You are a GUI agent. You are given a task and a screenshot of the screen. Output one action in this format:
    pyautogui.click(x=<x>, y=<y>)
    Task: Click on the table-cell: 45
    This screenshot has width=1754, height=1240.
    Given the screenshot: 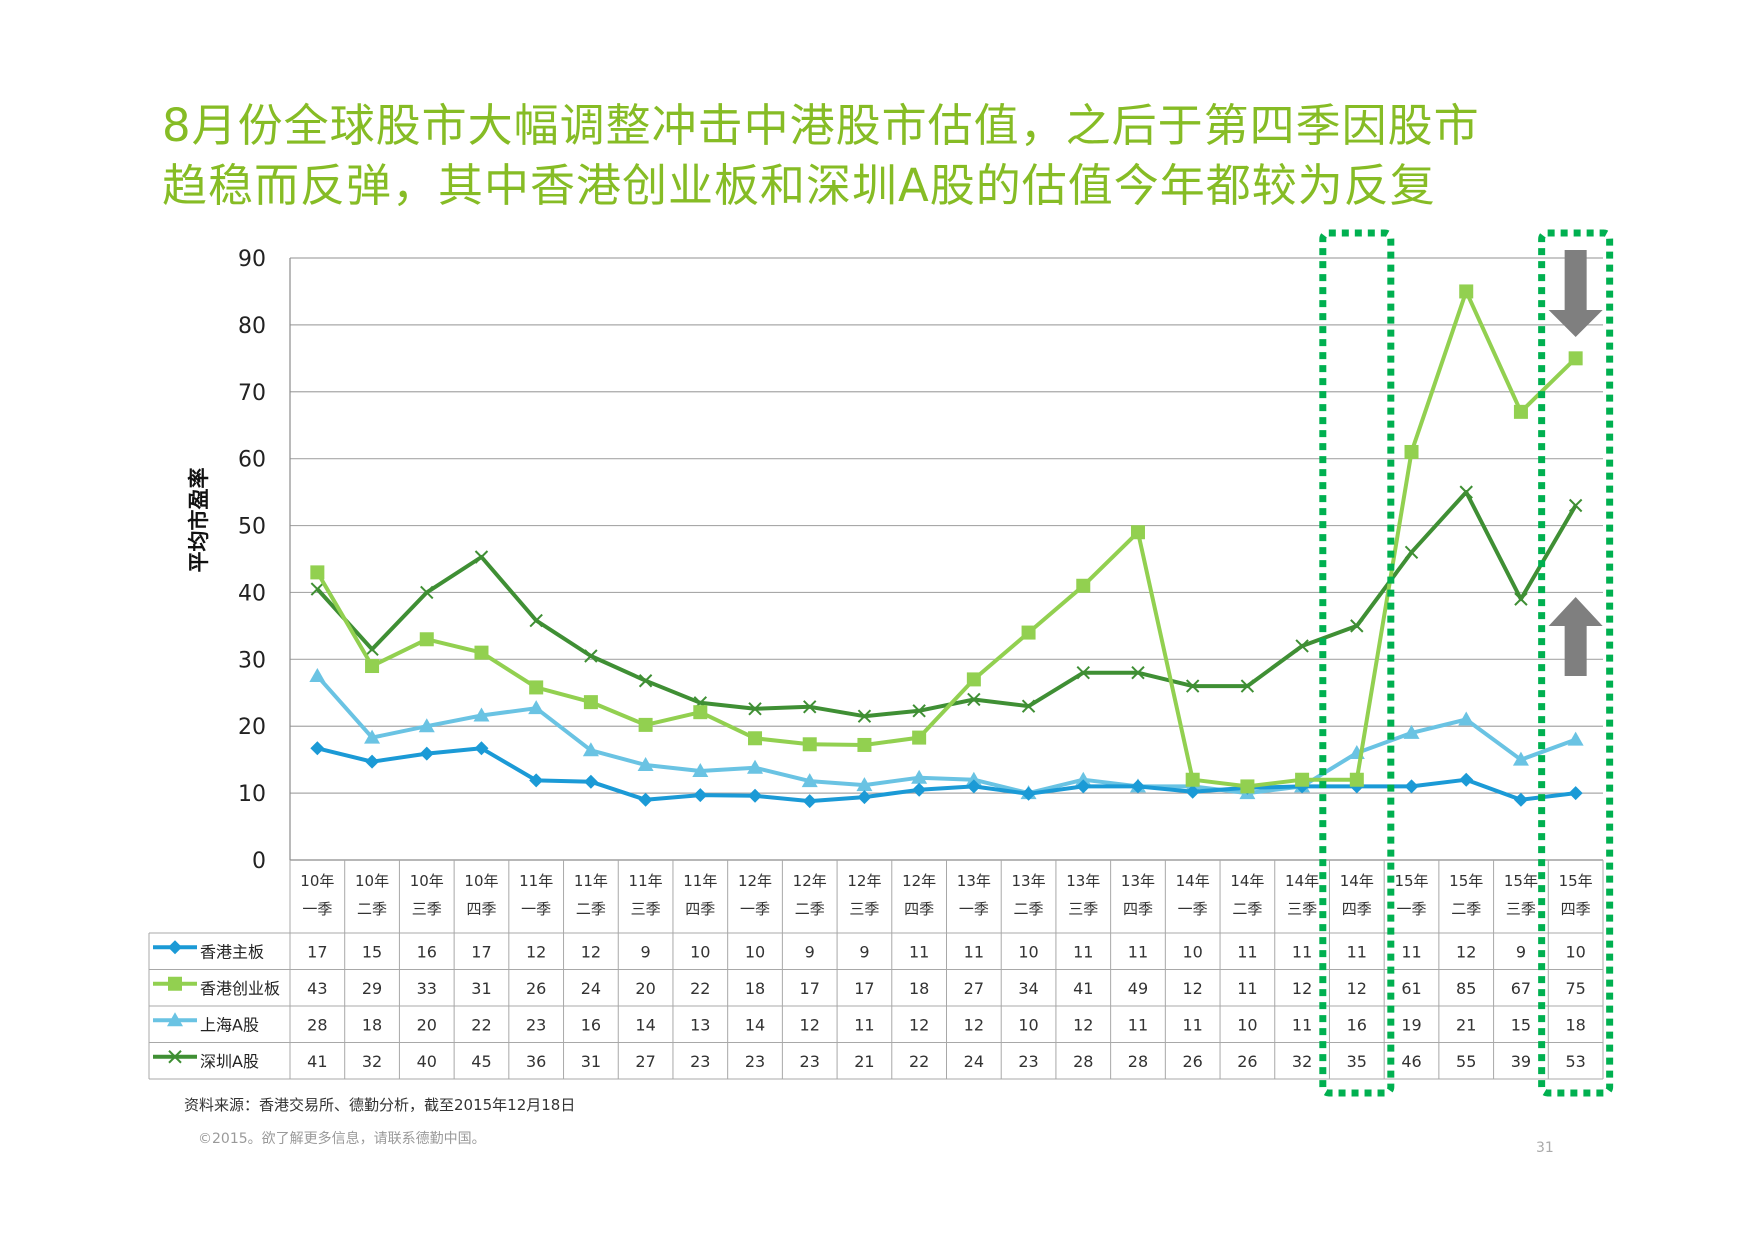 What is the action you would take?
    pyautogui.click(x=481, y=1061)
    